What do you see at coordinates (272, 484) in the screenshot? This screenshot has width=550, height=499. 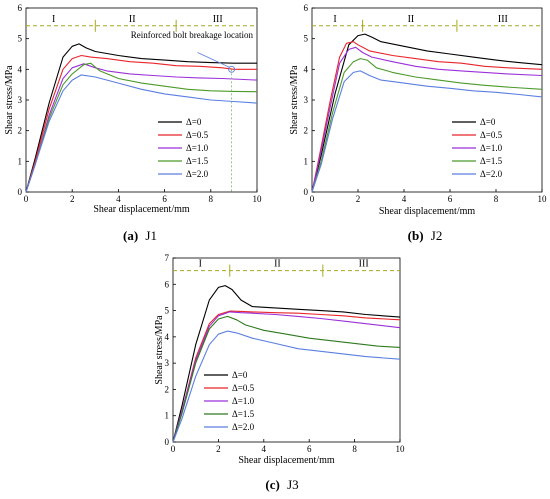 I see `caption-letter: (c)` at bounding box center [272, 484].